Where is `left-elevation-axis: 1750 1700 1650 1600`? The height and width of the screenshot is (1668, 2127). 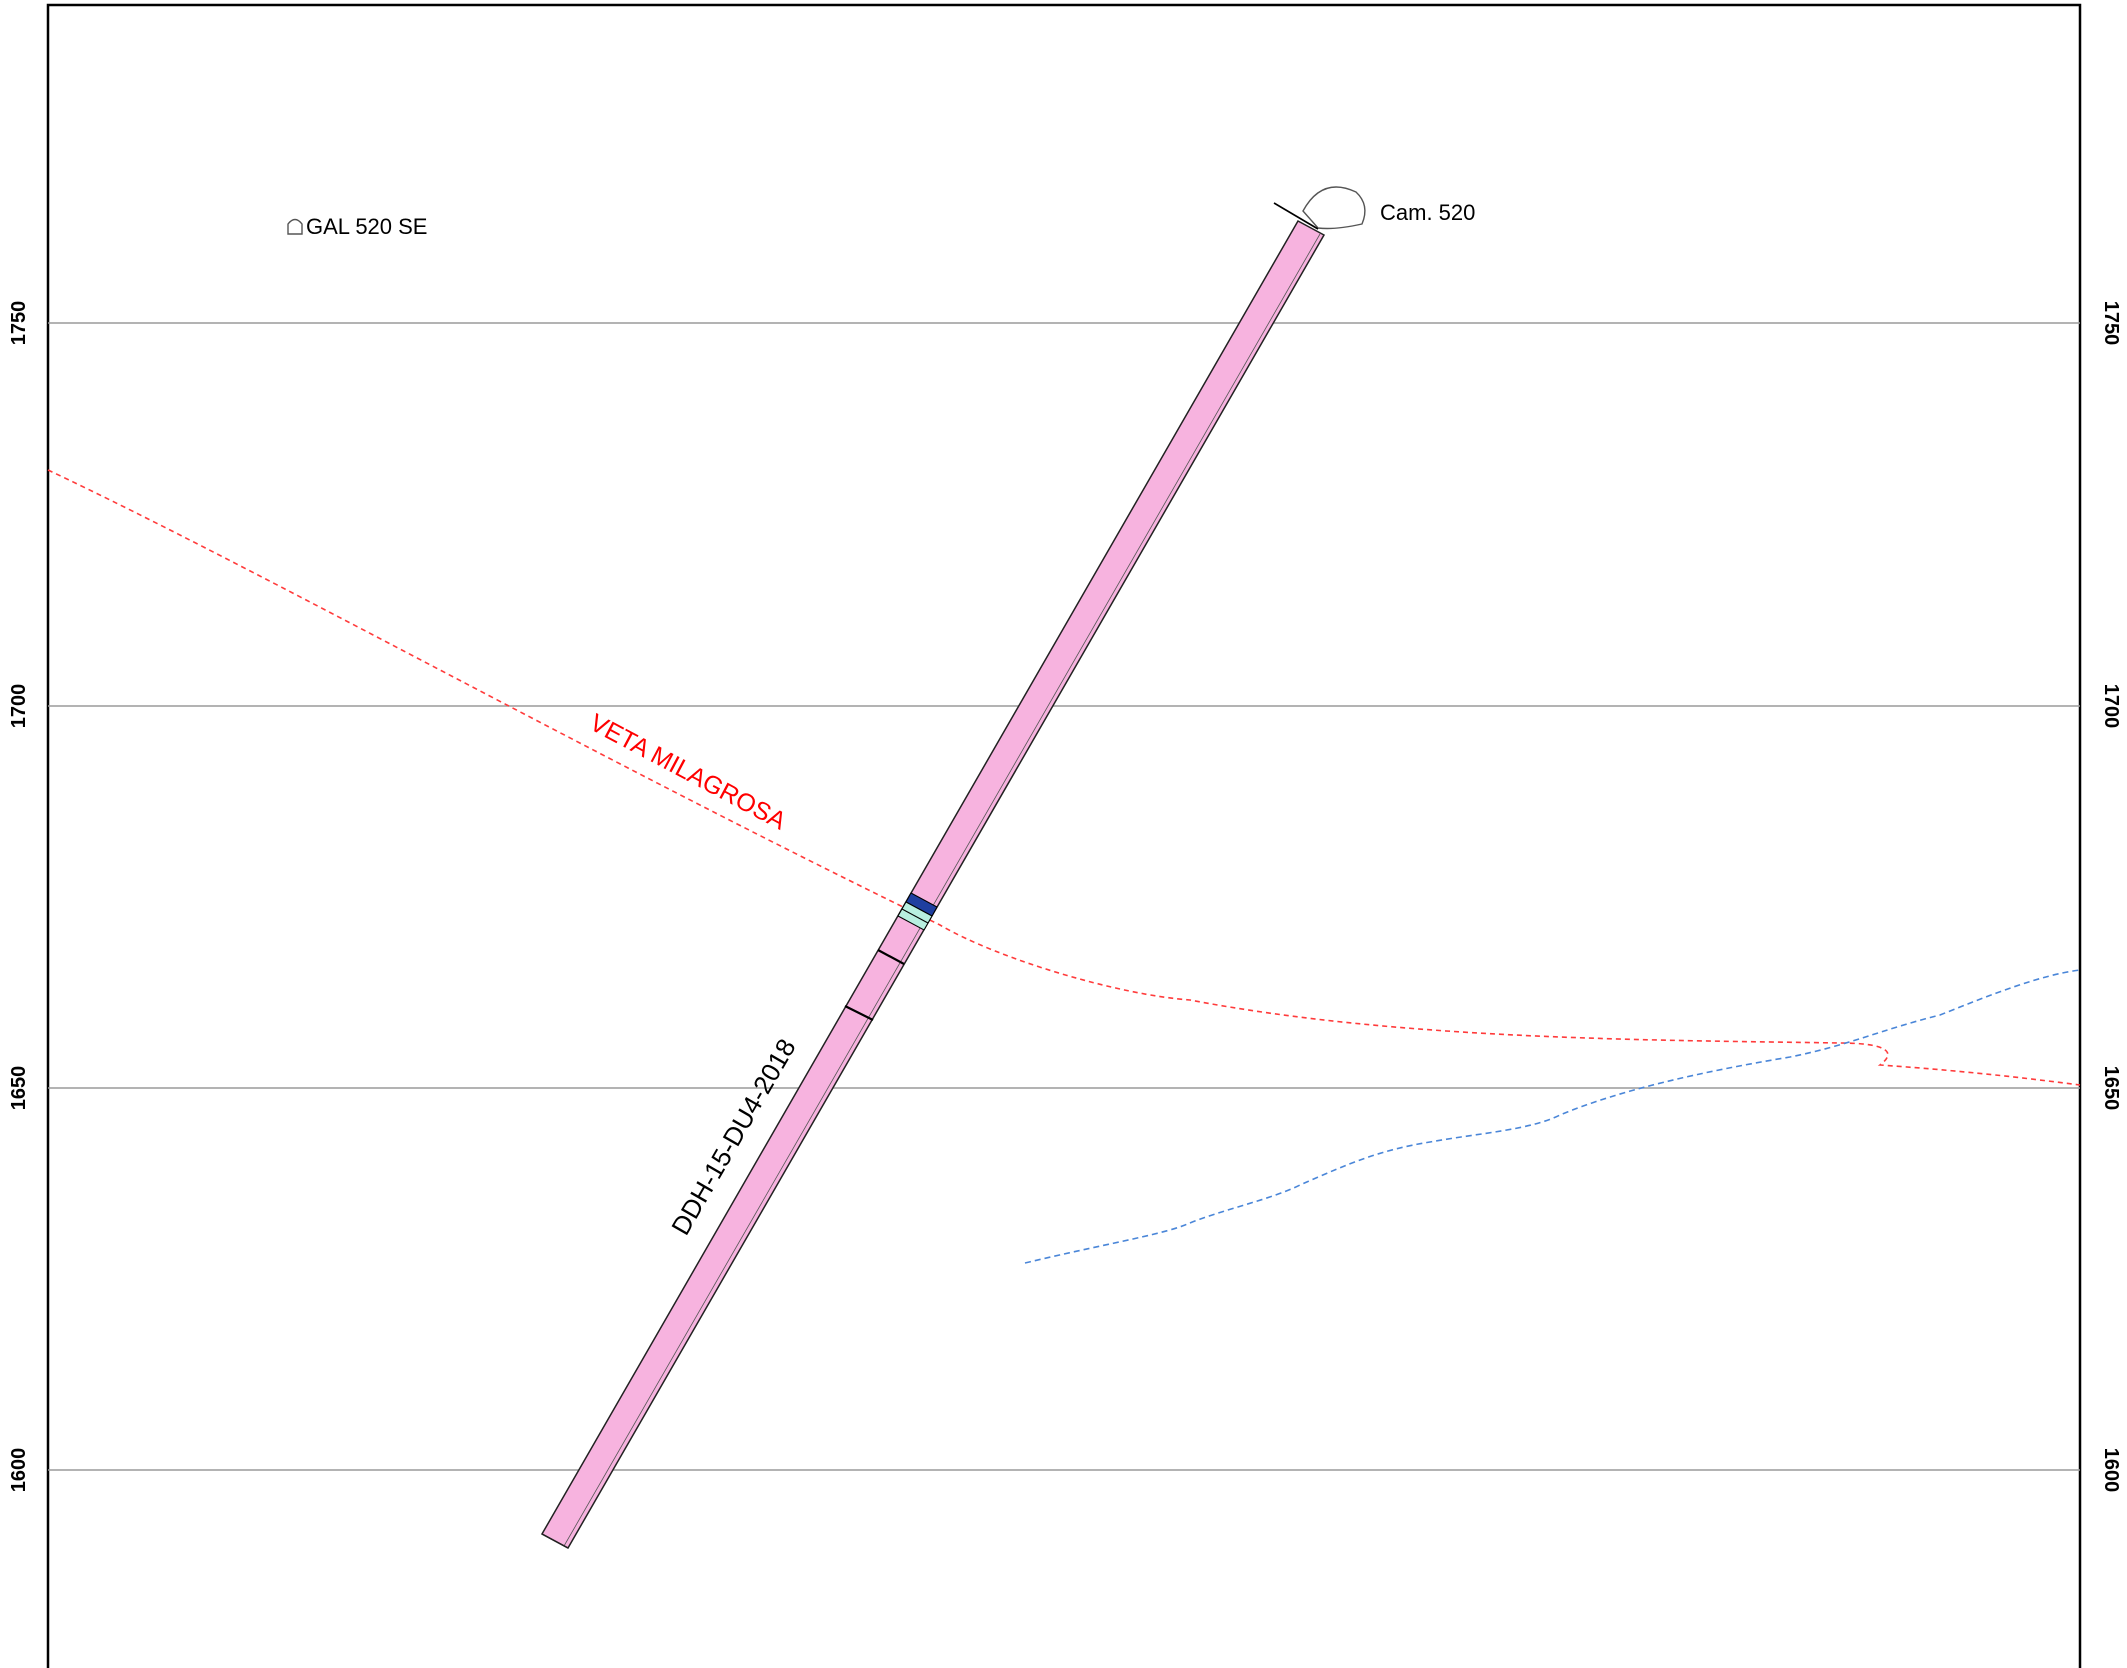
left-elevation-axis: 1750 1700 1650 1600 is located at coordinates (19, 897).